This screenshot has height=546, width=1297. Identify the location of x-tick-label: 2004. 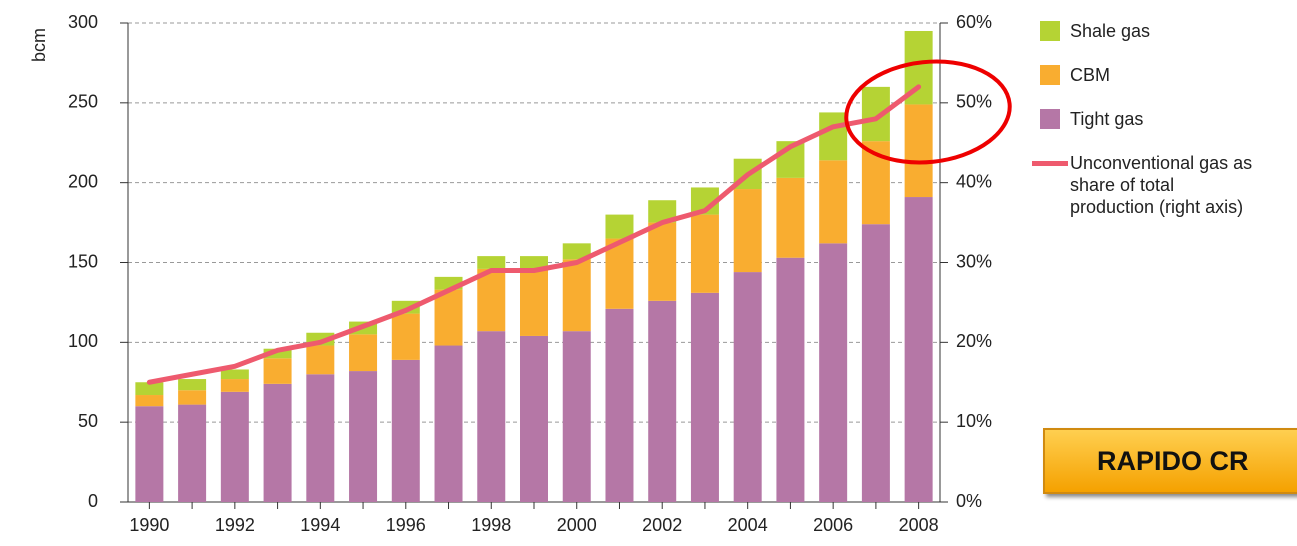
(748, 525).